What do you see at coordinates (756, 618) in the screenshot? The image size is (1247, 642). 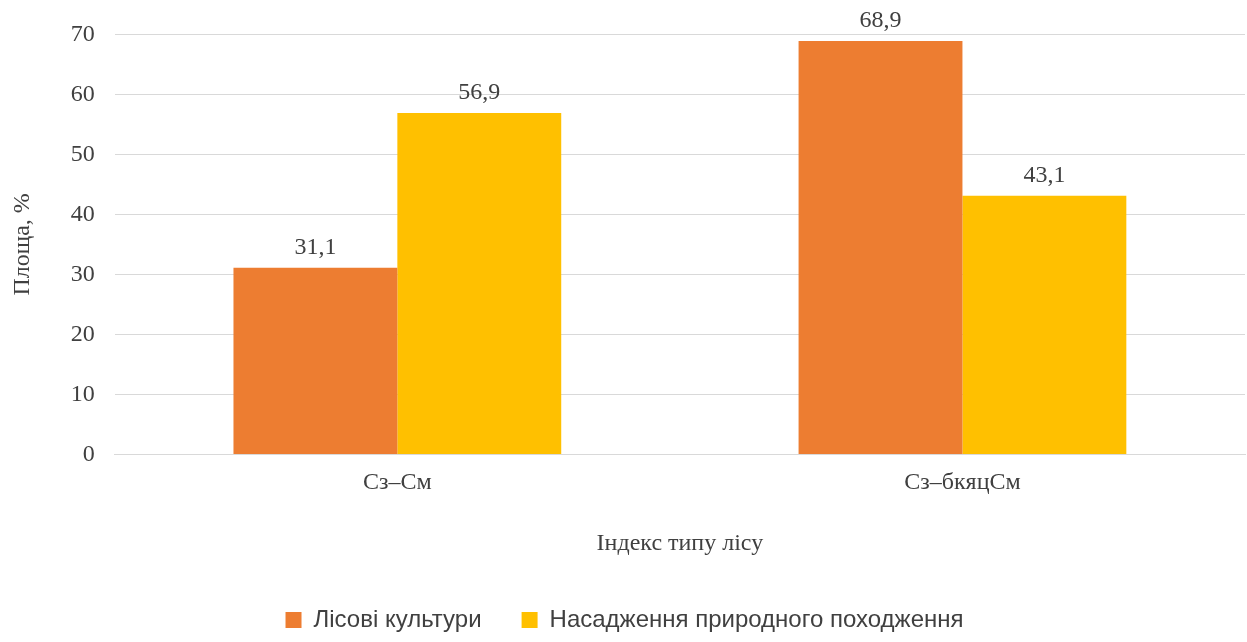 I see `legend-label: Насадження природного походження` at bounding box center [756, 618].